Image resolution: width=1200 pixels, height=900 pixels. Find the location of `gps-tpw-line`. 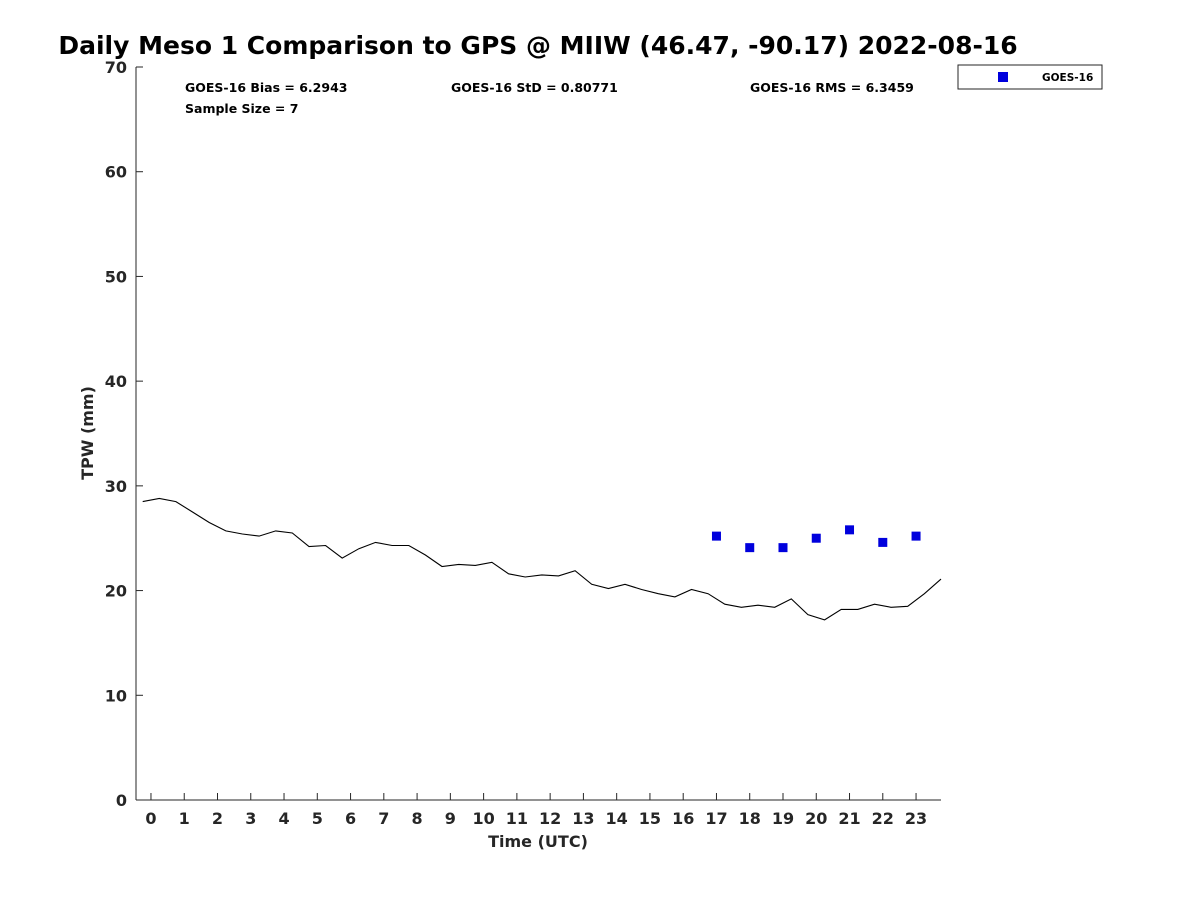

gps-tpw-line is located at coordinates (542, 559).